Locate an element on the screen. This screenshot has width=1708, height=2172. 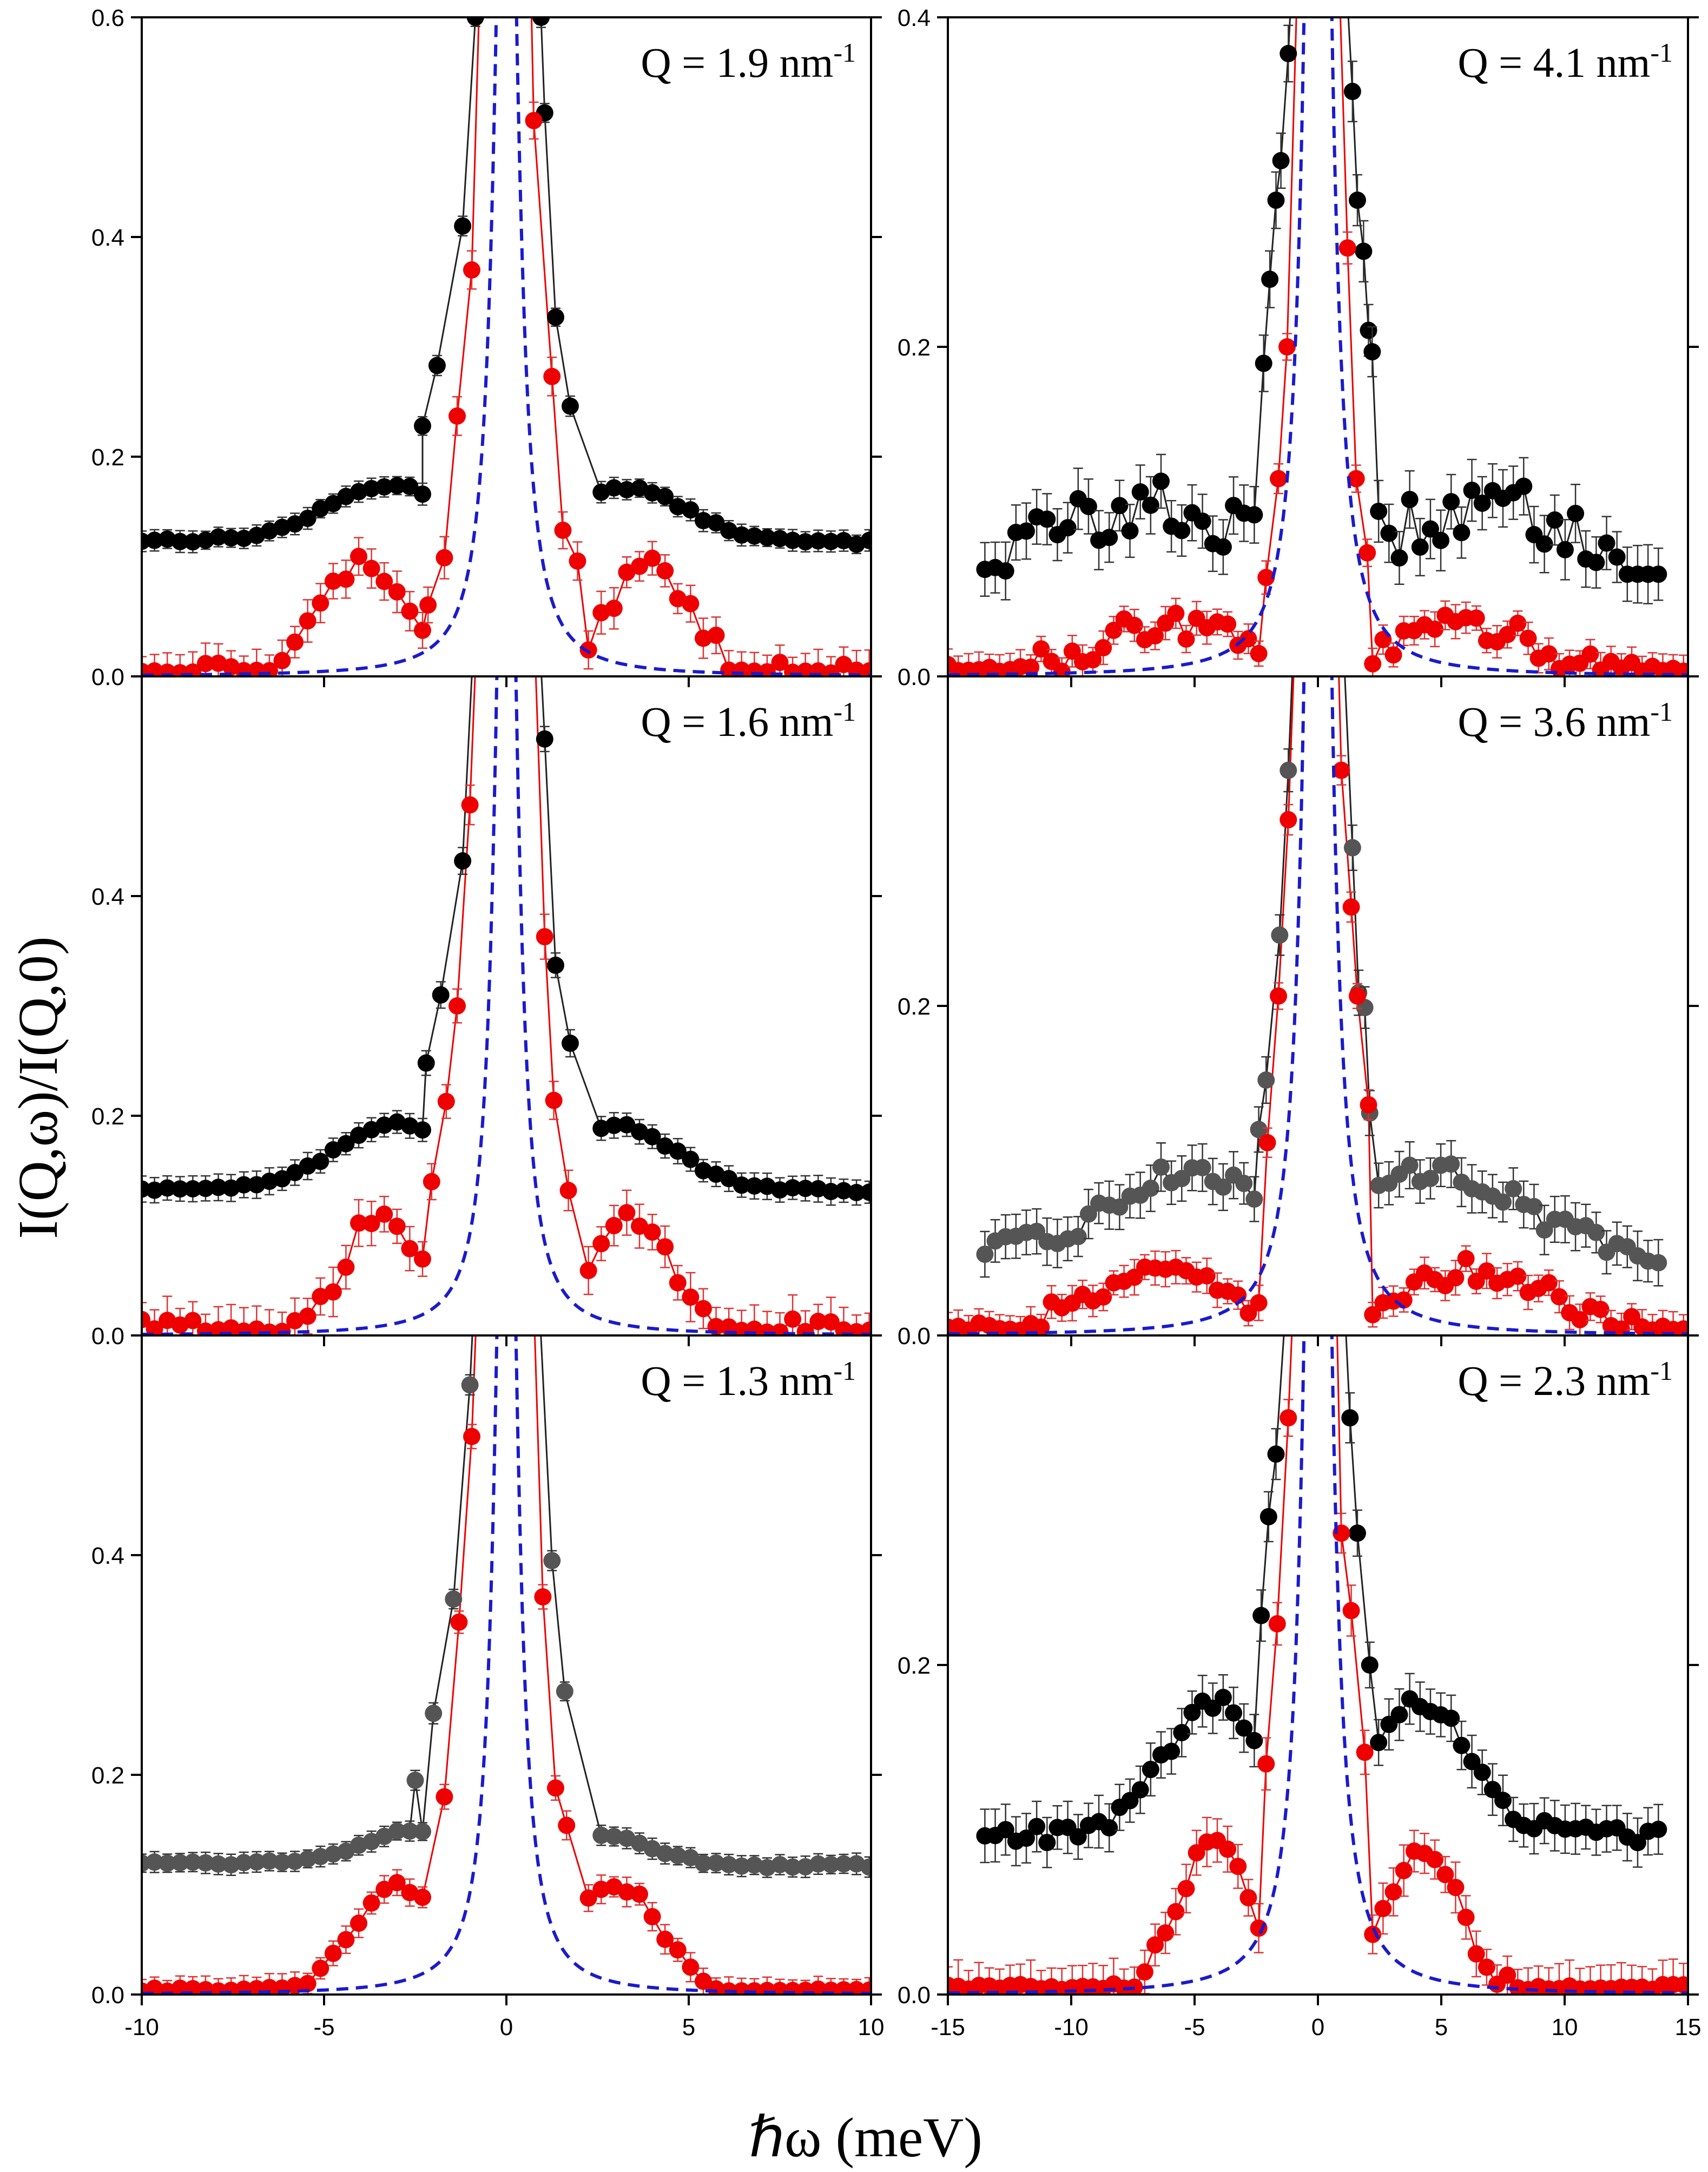
x-tick-label: 0 is located at coordinates (507, 2028).